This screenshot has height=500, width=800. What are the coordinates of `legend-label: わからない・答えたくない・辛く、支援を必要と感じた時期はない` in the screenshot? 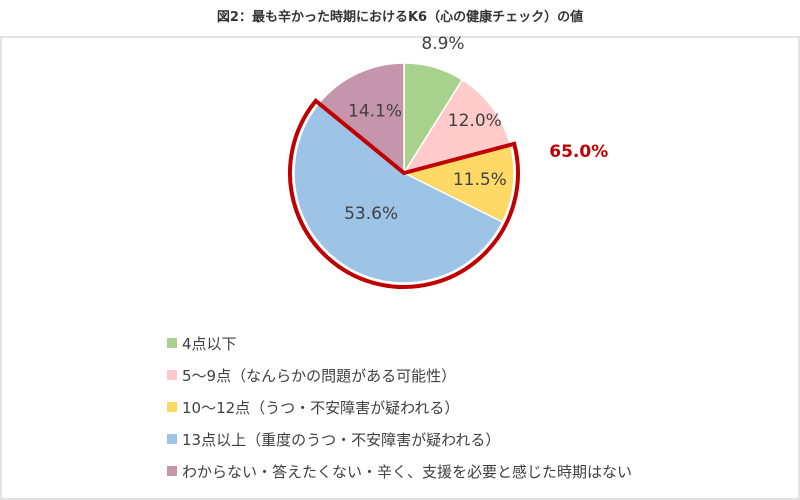 It's located at (407, 471).